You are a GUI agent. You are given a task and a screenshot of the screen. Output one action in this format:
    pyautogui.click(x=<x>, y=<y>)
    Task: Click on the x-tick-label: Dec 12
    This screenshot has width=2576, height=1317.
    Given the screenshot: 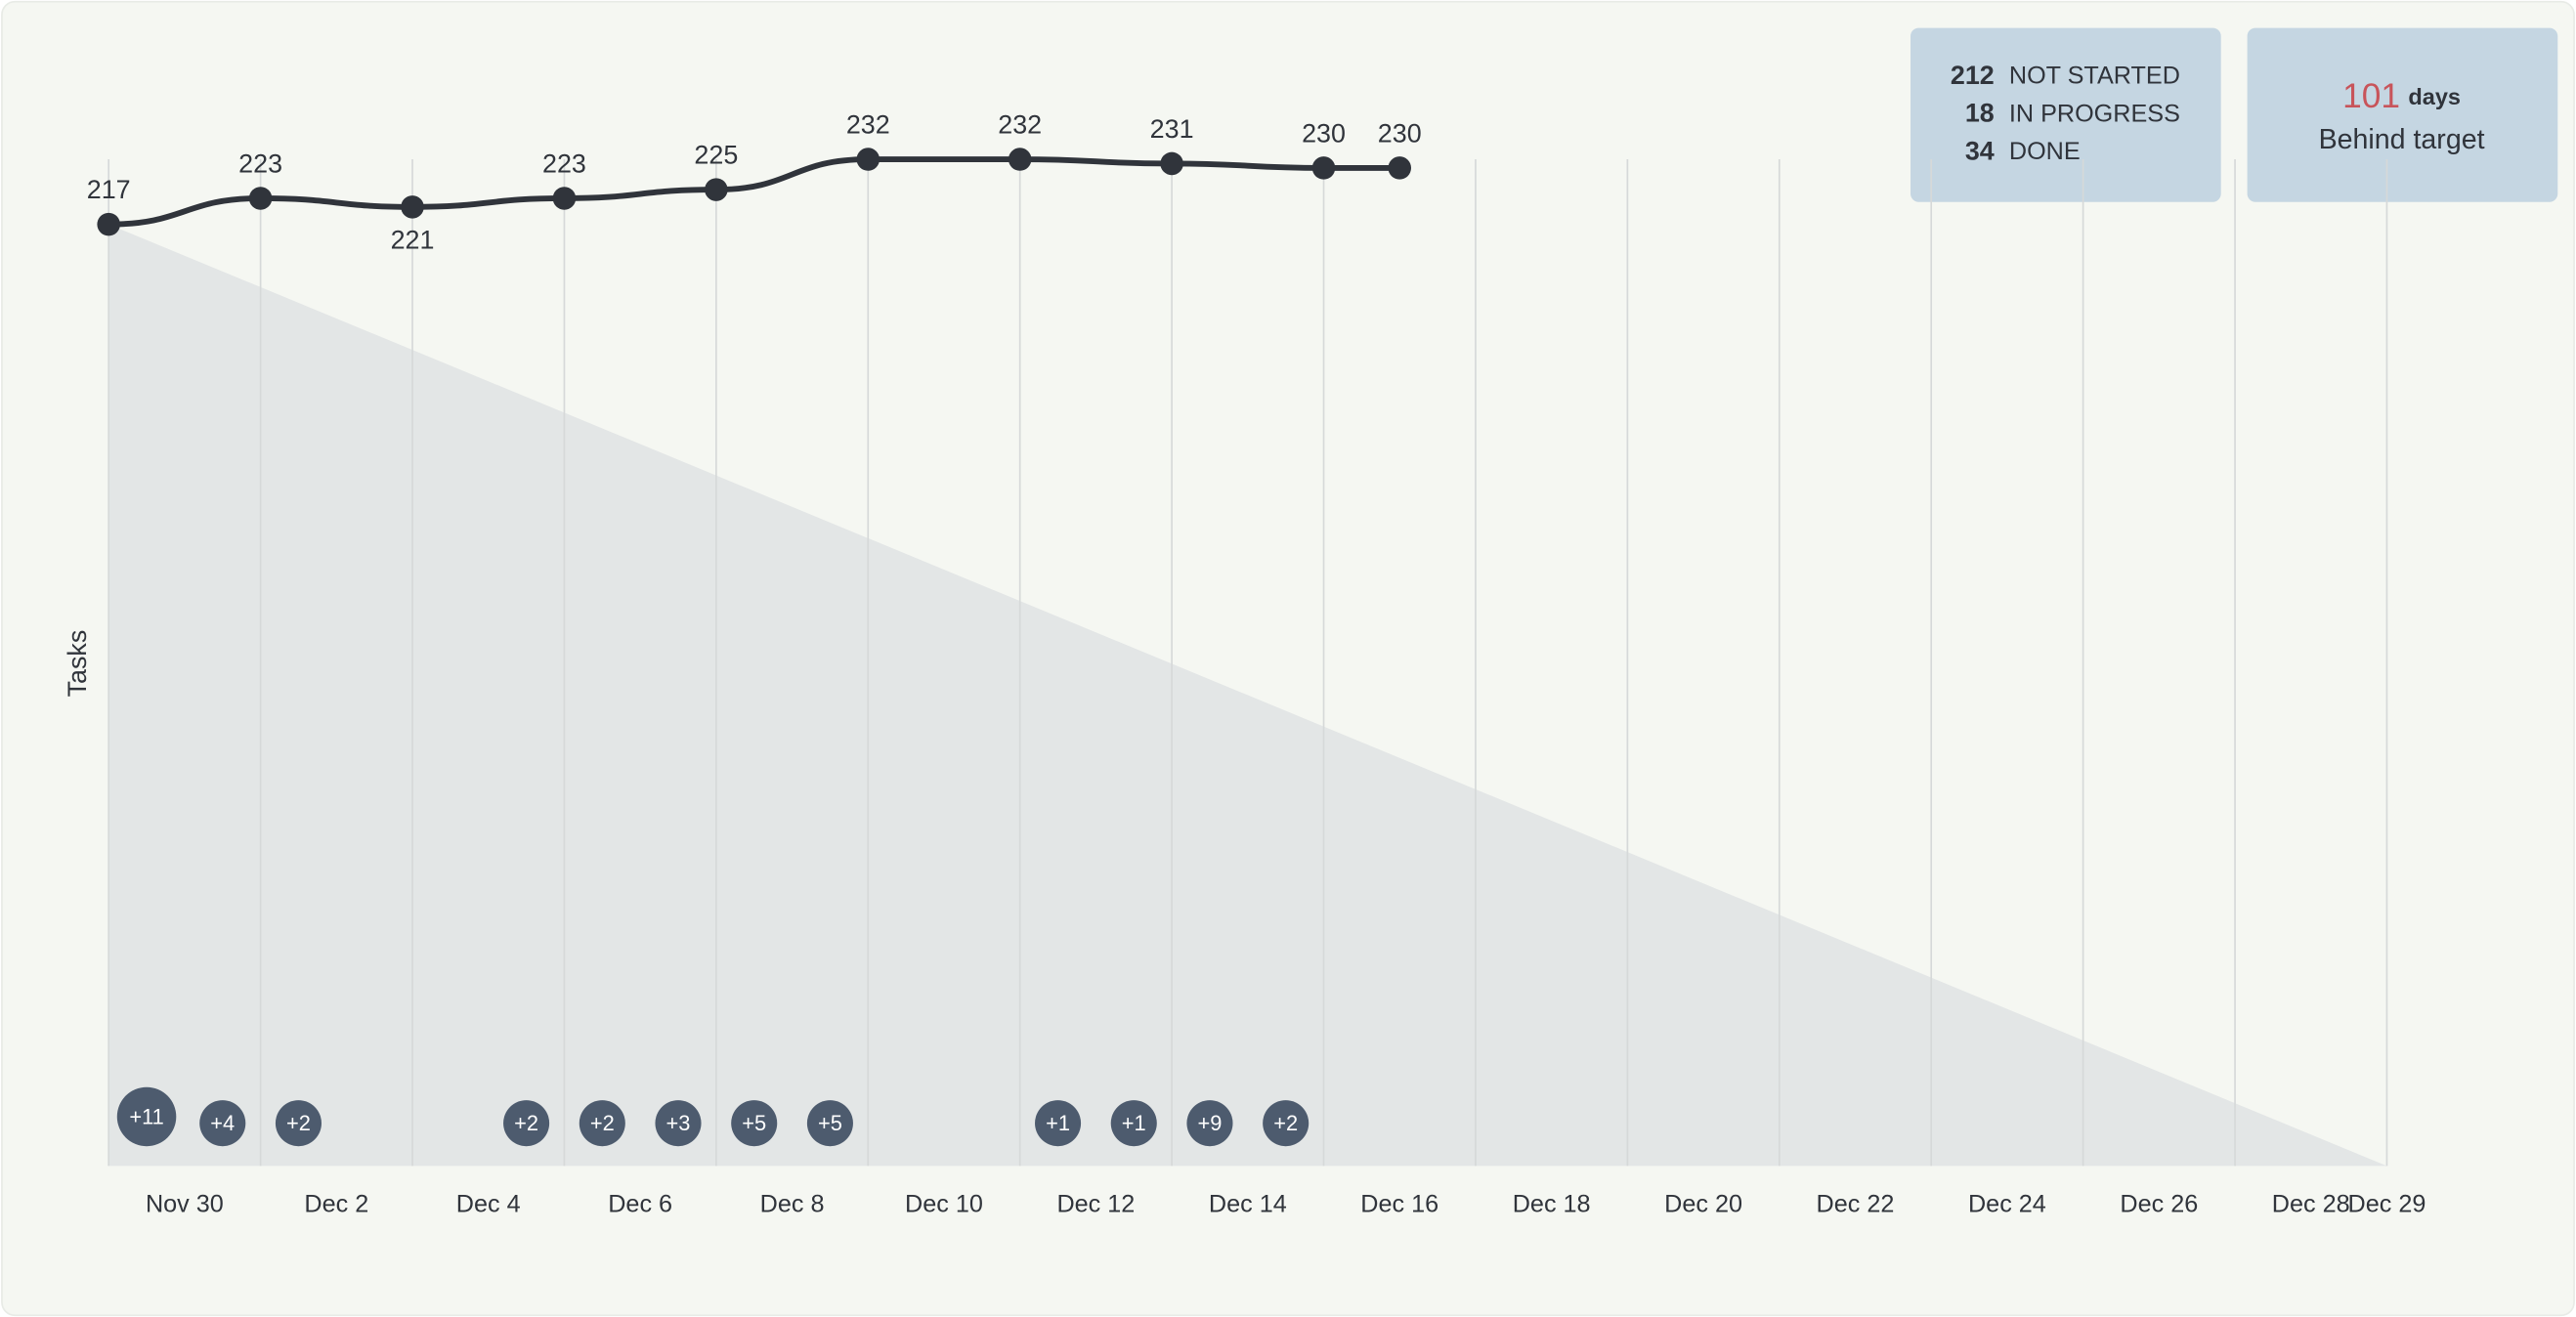 What is the action you would take?
    pyautogui.click(x=1096, y=1203)
    